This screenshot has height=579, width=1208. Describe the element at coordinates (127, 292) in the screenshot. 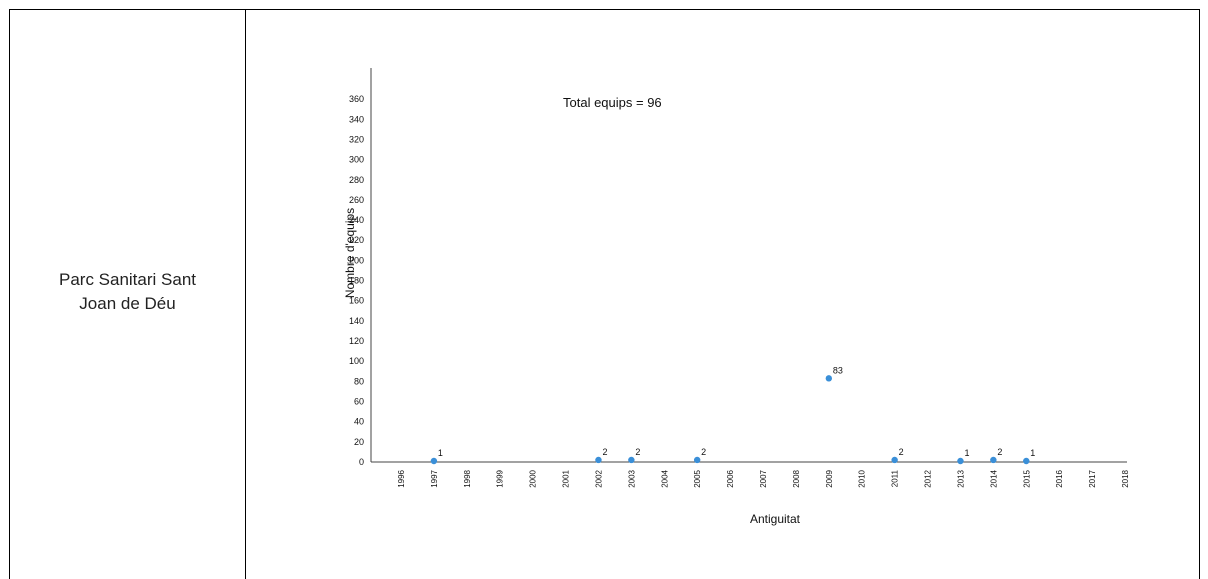

I see `hospital-name-cell: Parc Sanitari Sant Joan de Déu` at that location.